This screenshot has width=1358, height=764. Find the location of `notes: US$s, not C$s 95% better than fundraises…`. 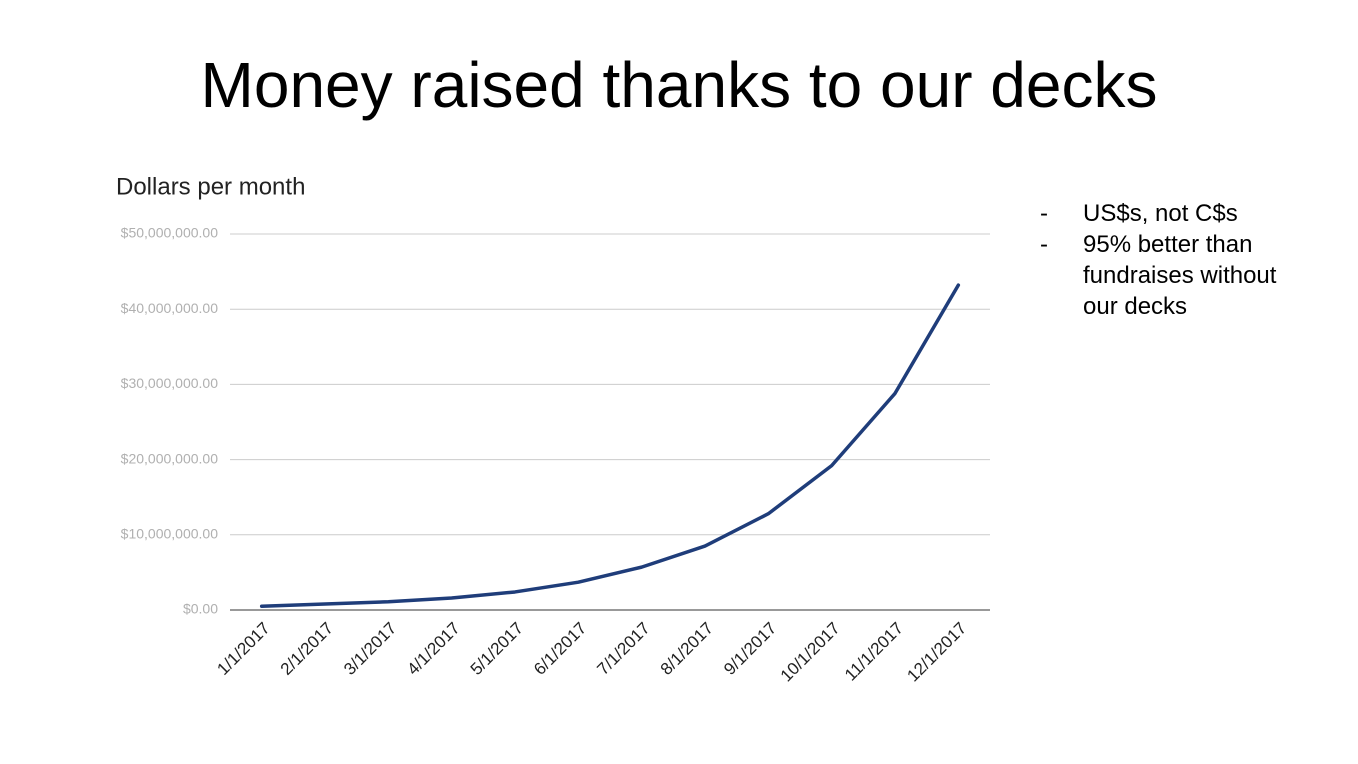

notes: US$s, not C$s 95% better than fundraises… is located at coordinates (1171, 260).